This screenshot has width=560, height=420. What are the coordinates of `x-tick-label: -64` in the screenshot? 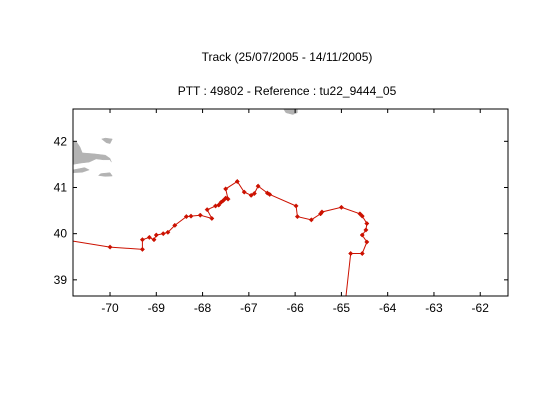 It's located at (388, 308).